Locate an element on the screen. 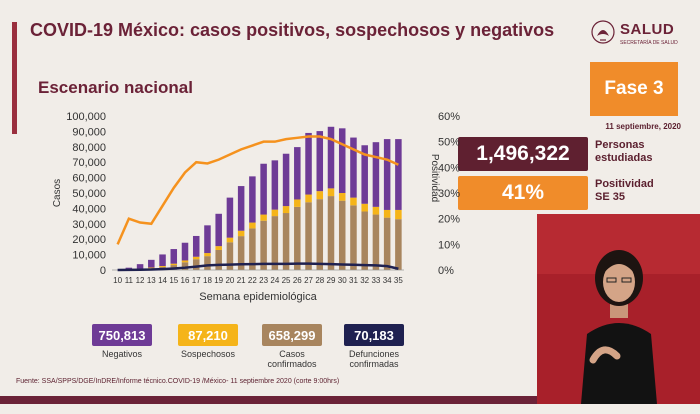 This screenshot has width=700, height=414. x-tick-label: 28 is located at coordinates (319, 280).